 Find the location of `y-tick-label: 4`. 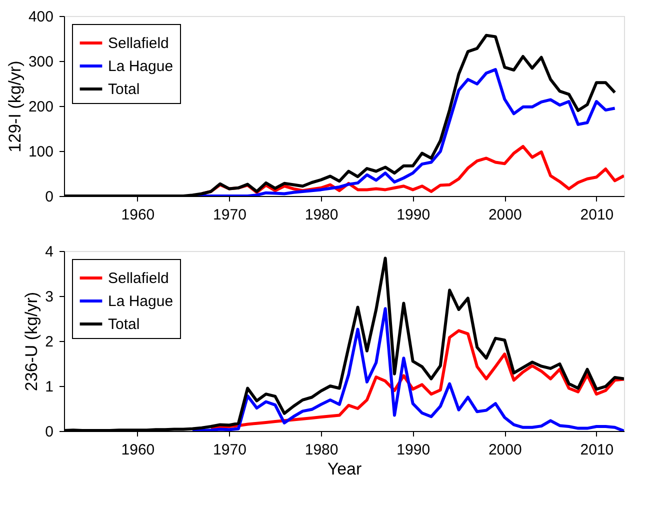

y-tick-label: 4 is located at coordinates (49, 252).